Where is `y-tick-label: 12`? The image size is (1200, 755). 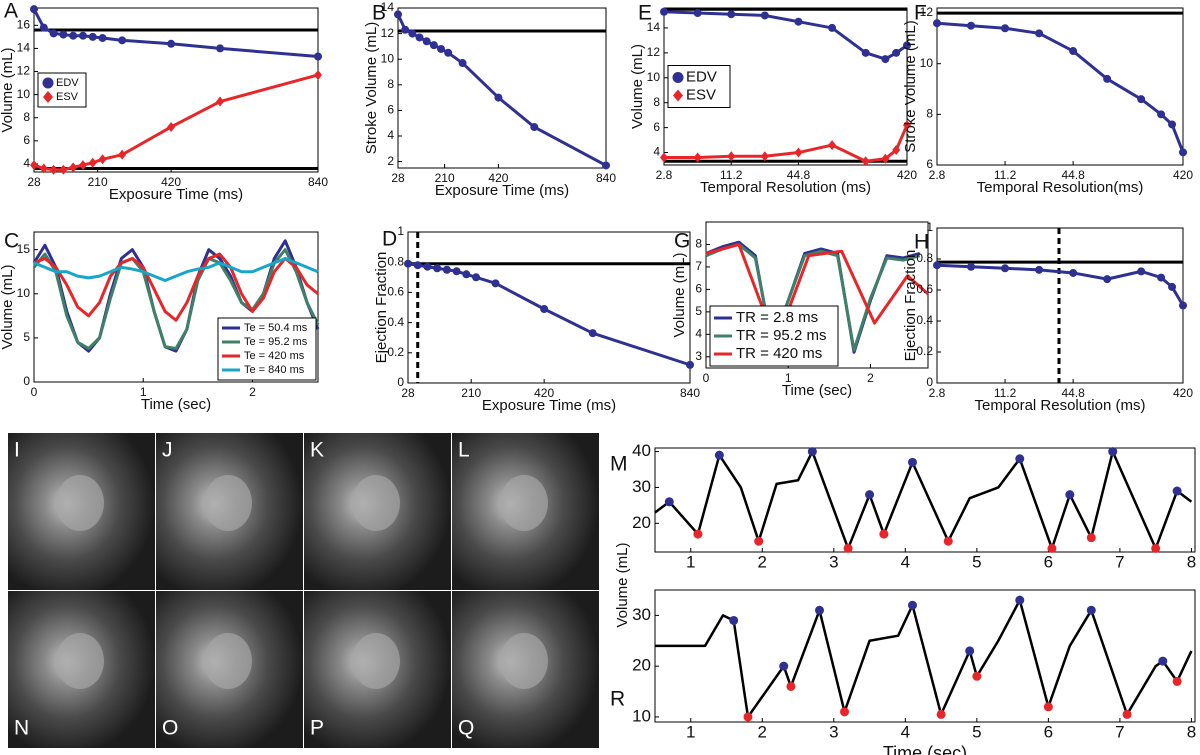
y-tick-label: 12 is located at coordinates (388, 33).